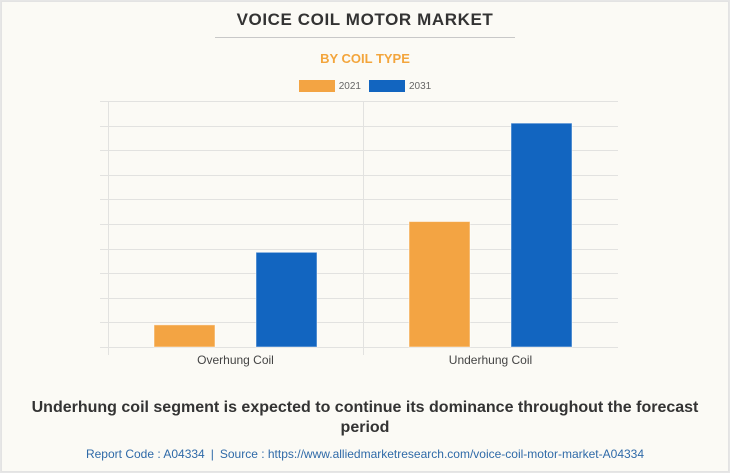 The width and height of the screenshot is (730, 473). What do you see at coordinates (316, 86) in the screenshot?
I see `legend-swatch-2021` at bounding box center [316, 86].